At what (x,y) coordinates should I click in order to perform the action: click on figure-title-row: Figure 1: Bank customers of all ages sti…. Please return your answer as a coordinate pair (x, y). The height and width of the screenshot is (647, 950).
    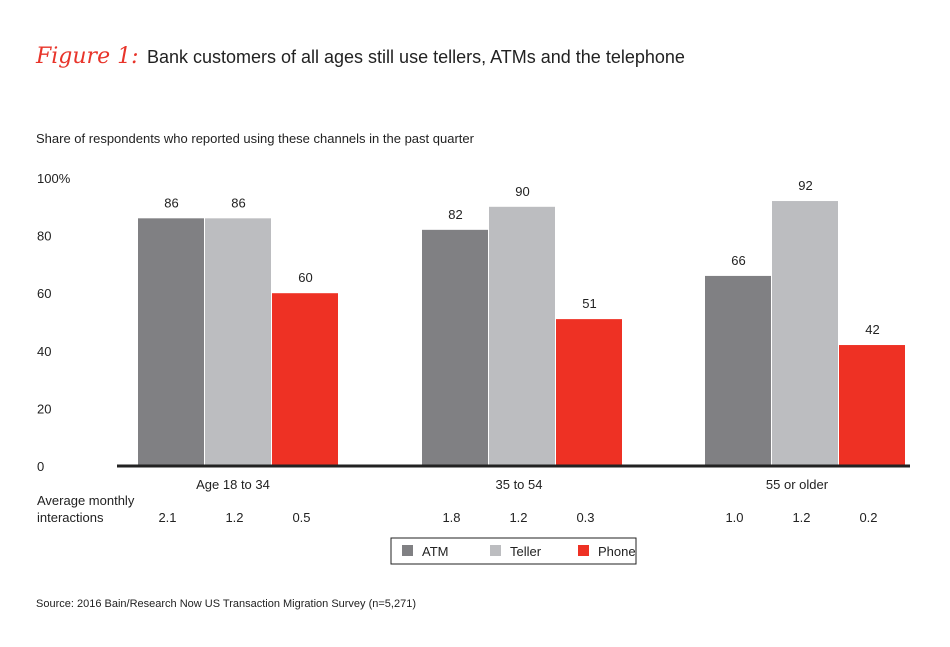
    Looking at the image, I should click on (360, 56).